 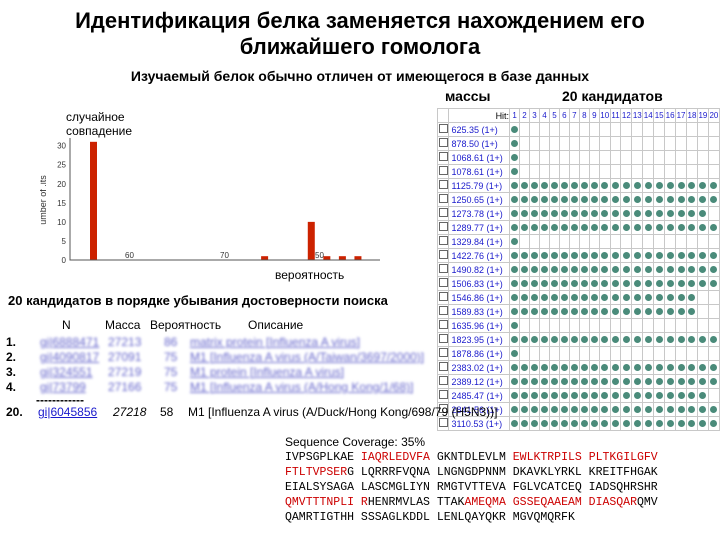 I want to click on mass-value: 1078.61 (1+), so click(x=479, y=171).